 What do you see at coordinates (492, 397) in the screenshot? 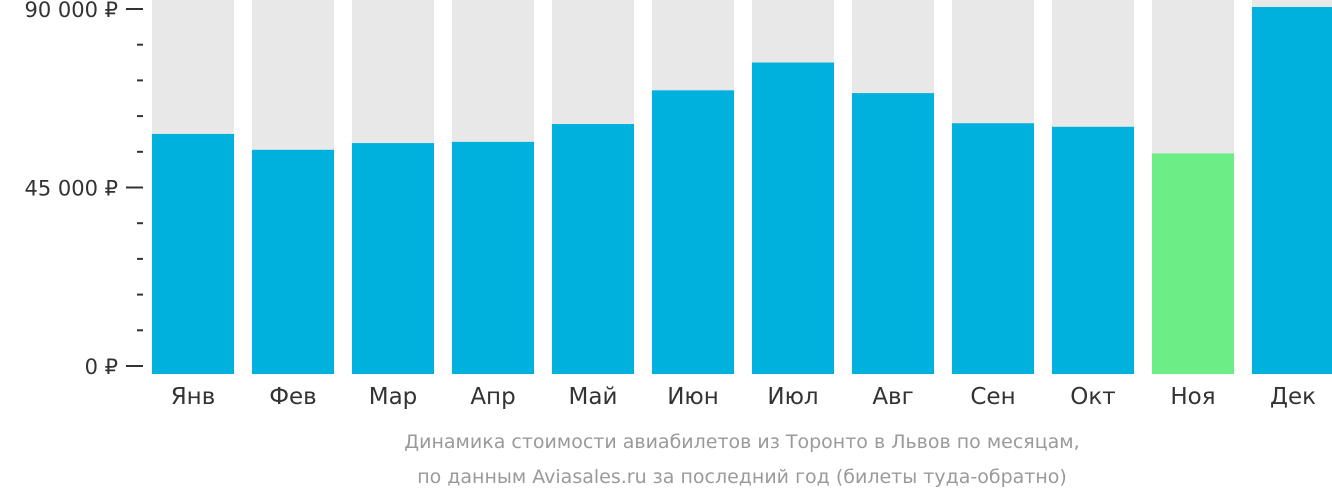
I see `x-tick-label: Апр` at bounding box center [492, 397].